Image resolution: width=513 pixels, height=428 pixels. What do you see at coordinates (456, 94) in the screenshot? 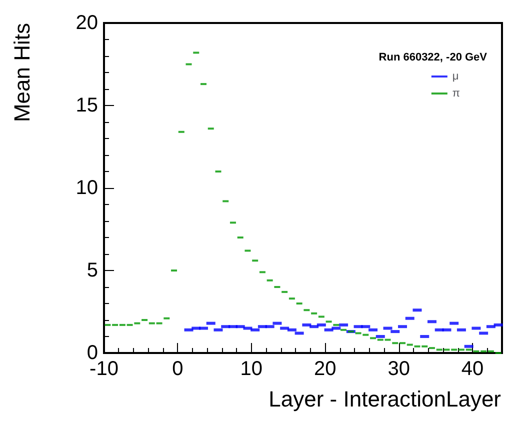
I see `legend-label: π` at bounding box center [456, 94].